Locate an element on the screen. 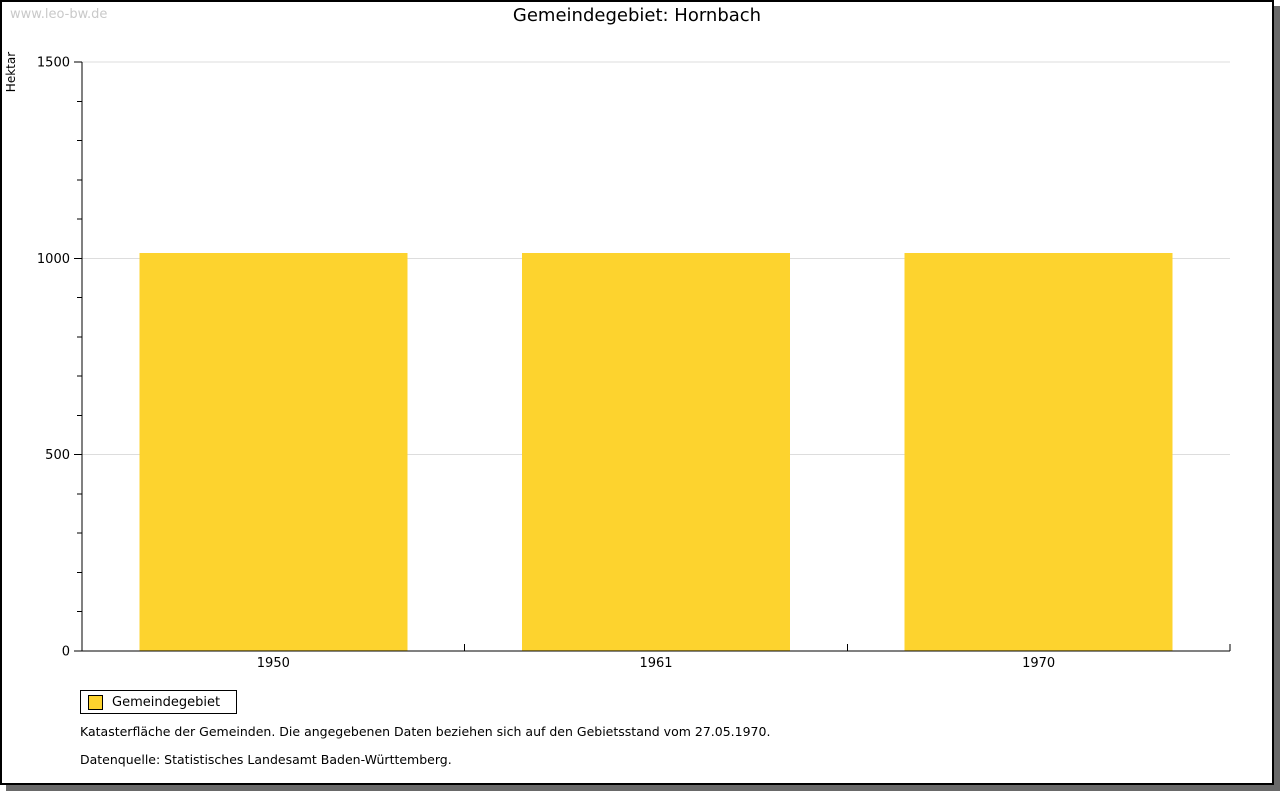  y-tick-label-1500: 1500 is located at coordinates (53, 63).